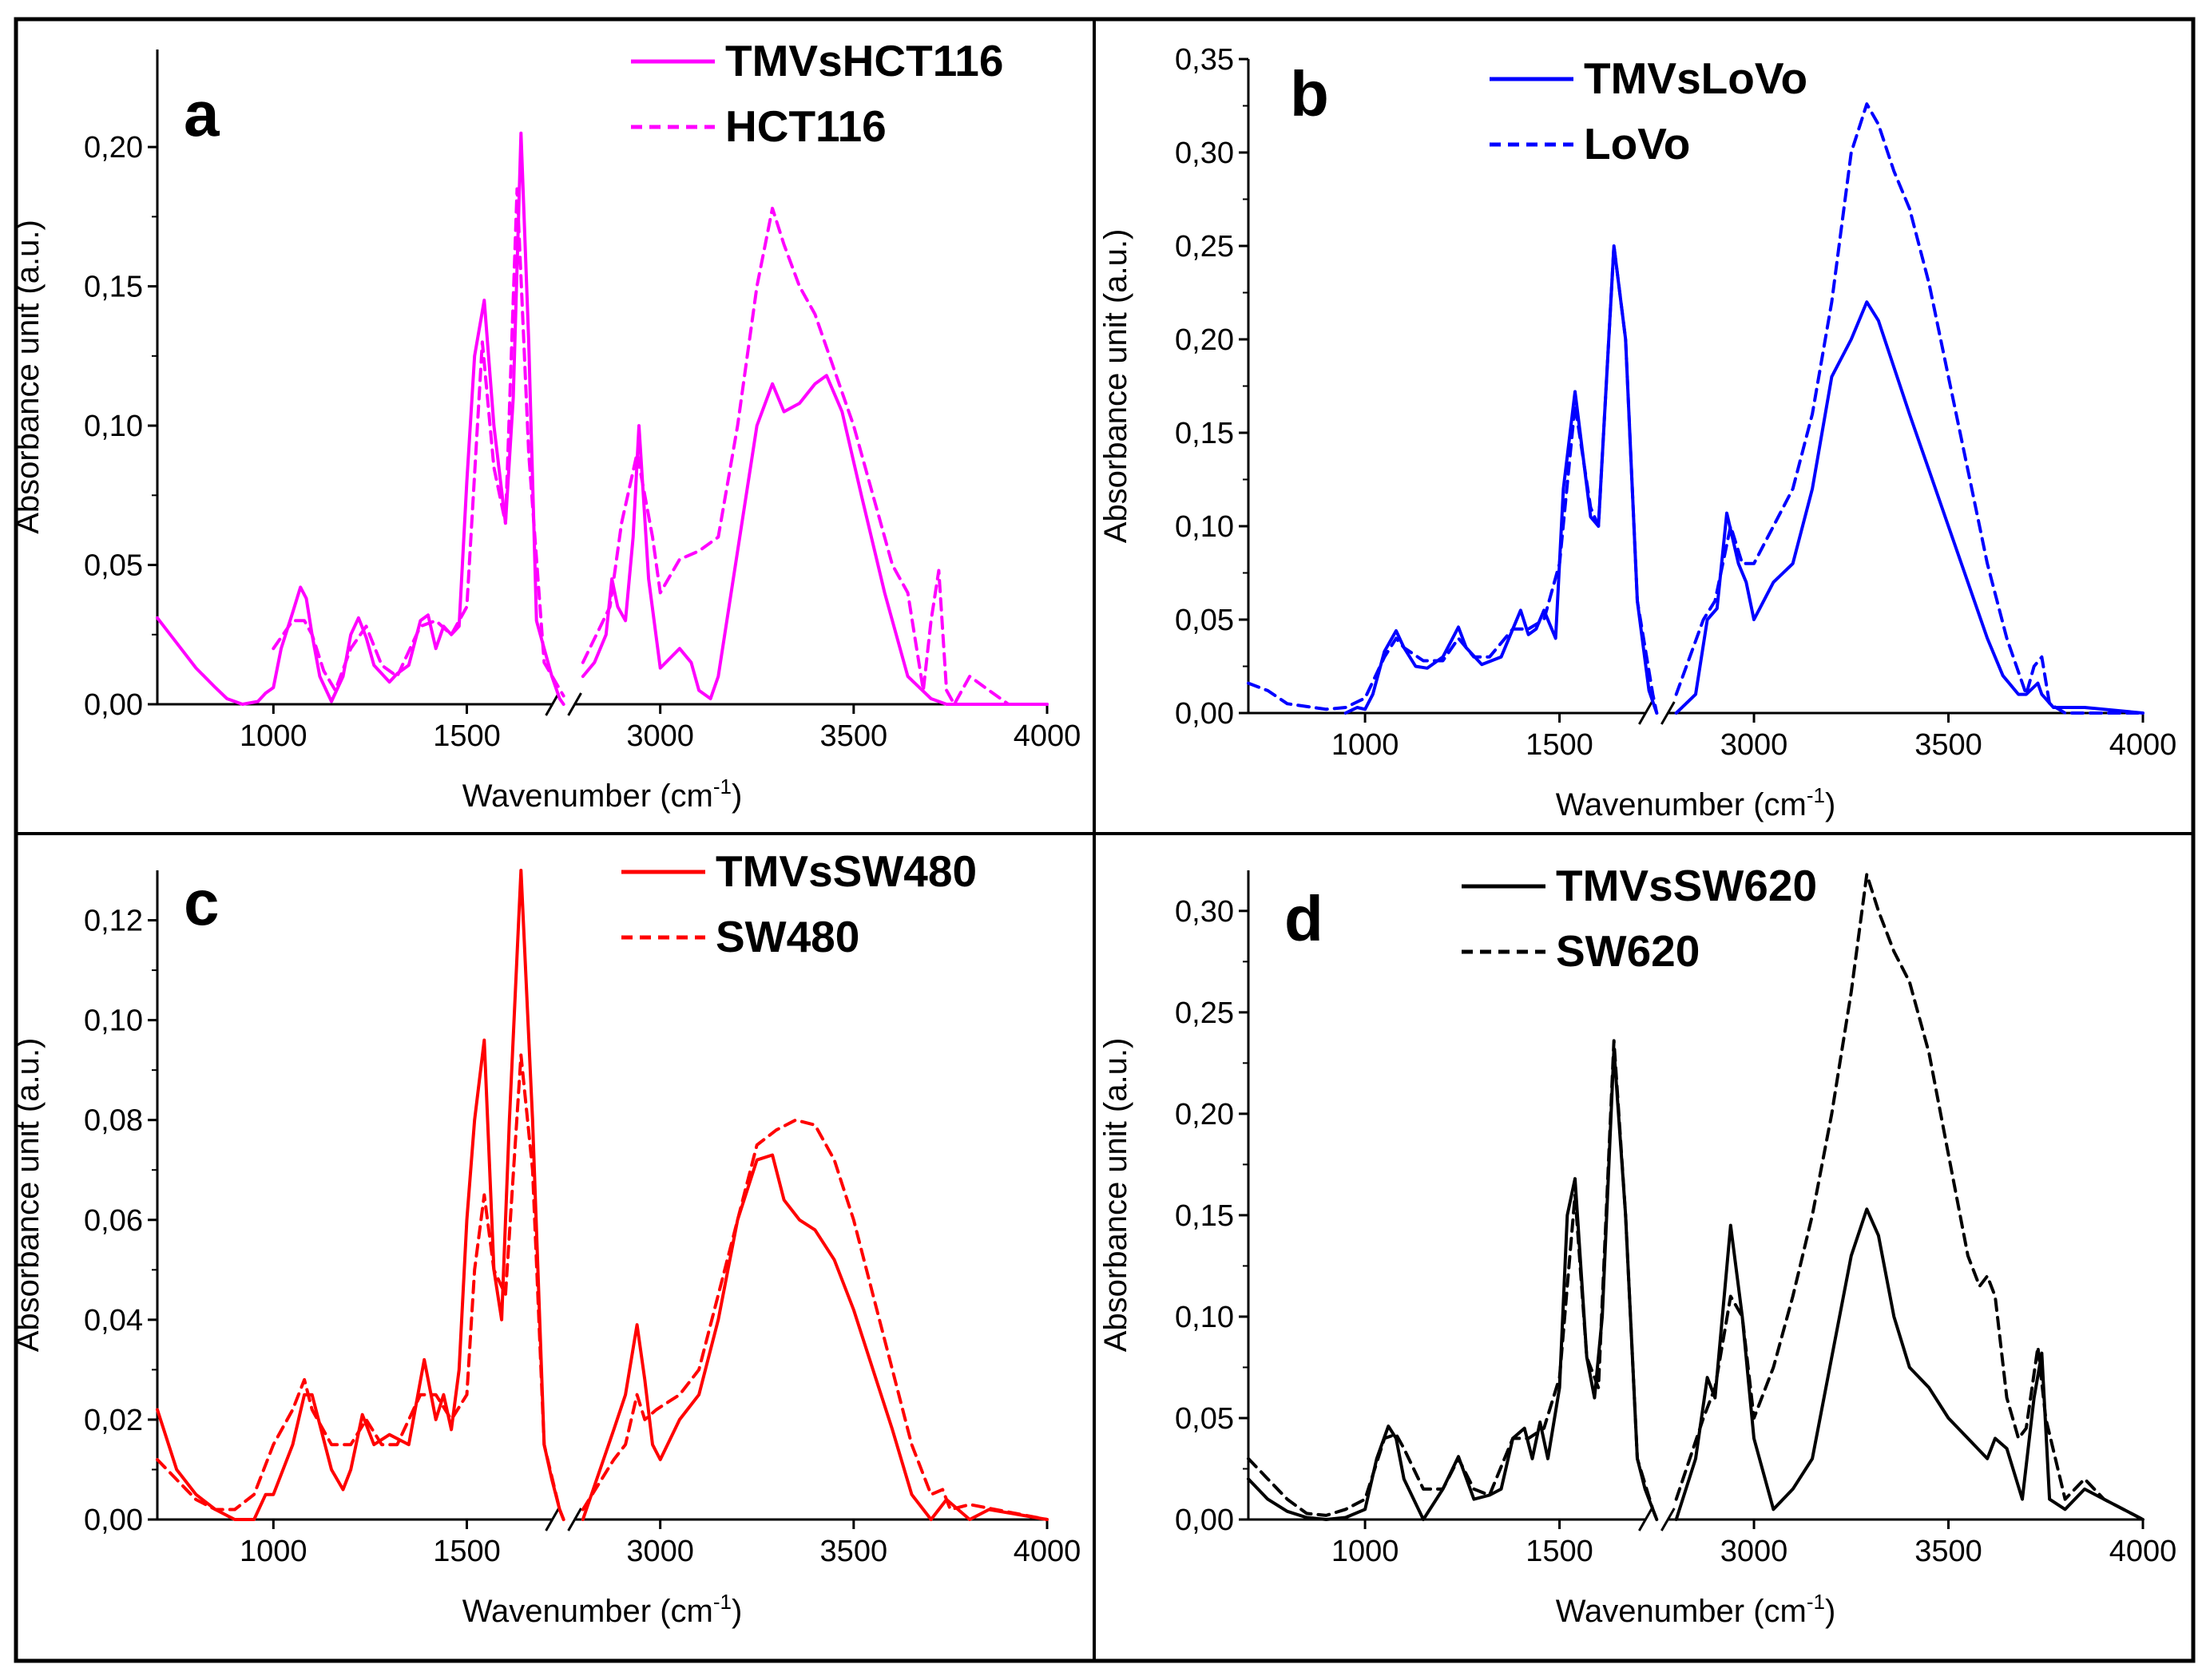  Describe the element at coordinates (1628, 951) in the screenshot. I see `legend-label: SW620` at that location.